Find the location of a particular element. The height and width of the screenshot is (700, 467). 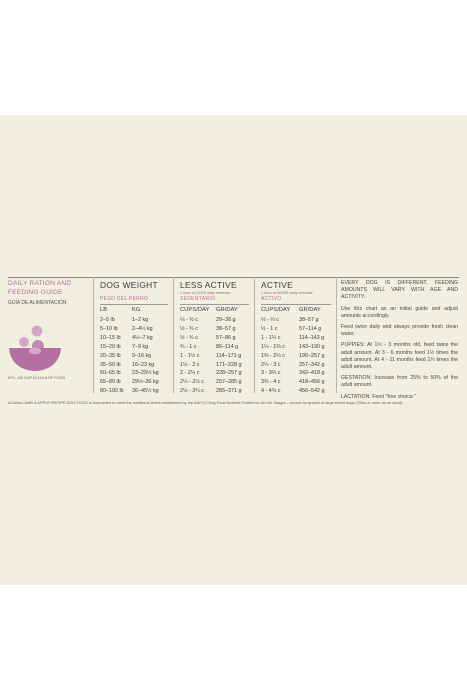

table-cell: 2¼ - 3 c is located at coordinates (271, 364).